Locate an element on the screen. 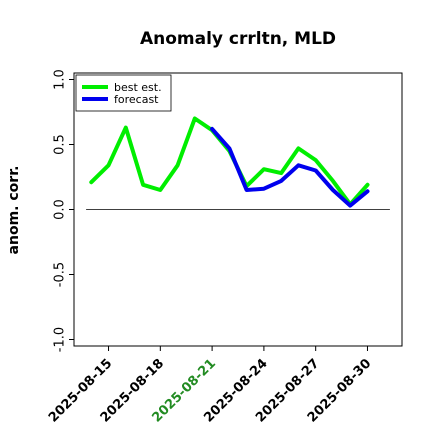 This screenshot has width=440, height=440. legend-box is located at coordinates (123, 93).